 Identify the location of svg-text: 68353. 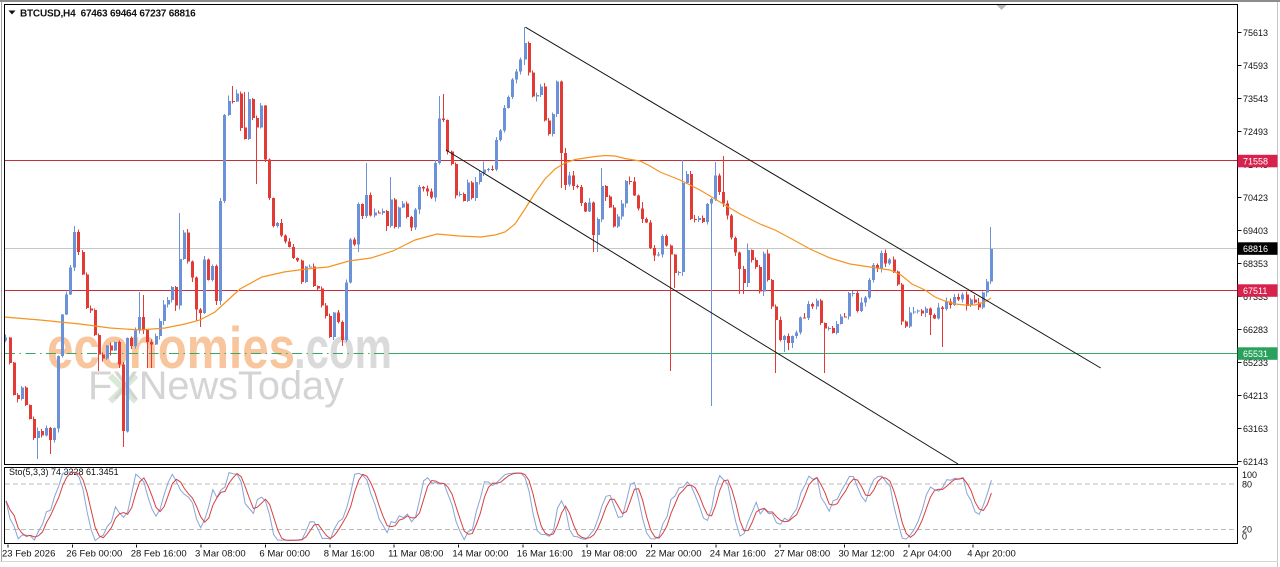
(1255, 264).